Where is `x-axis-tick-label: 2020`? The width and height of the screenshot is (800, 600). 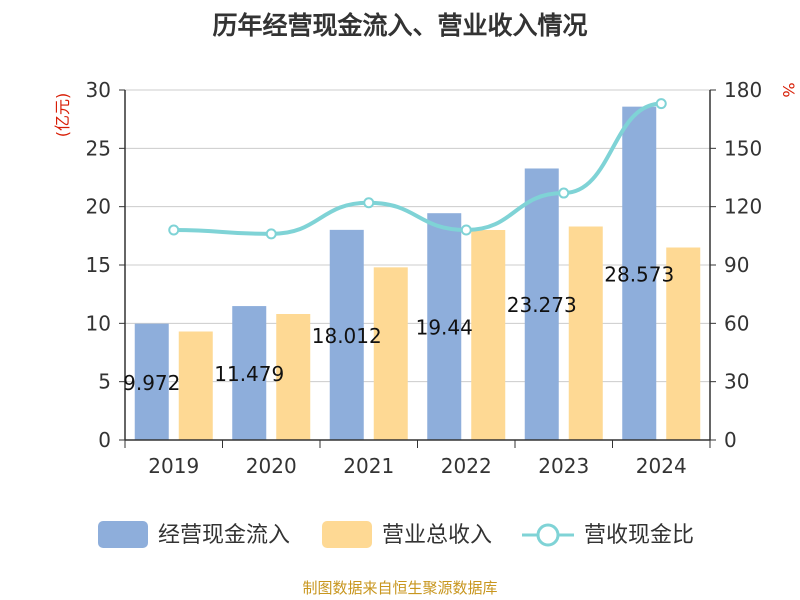
x-axis-tick-label: 2020 is located at coordinates (271, 466).